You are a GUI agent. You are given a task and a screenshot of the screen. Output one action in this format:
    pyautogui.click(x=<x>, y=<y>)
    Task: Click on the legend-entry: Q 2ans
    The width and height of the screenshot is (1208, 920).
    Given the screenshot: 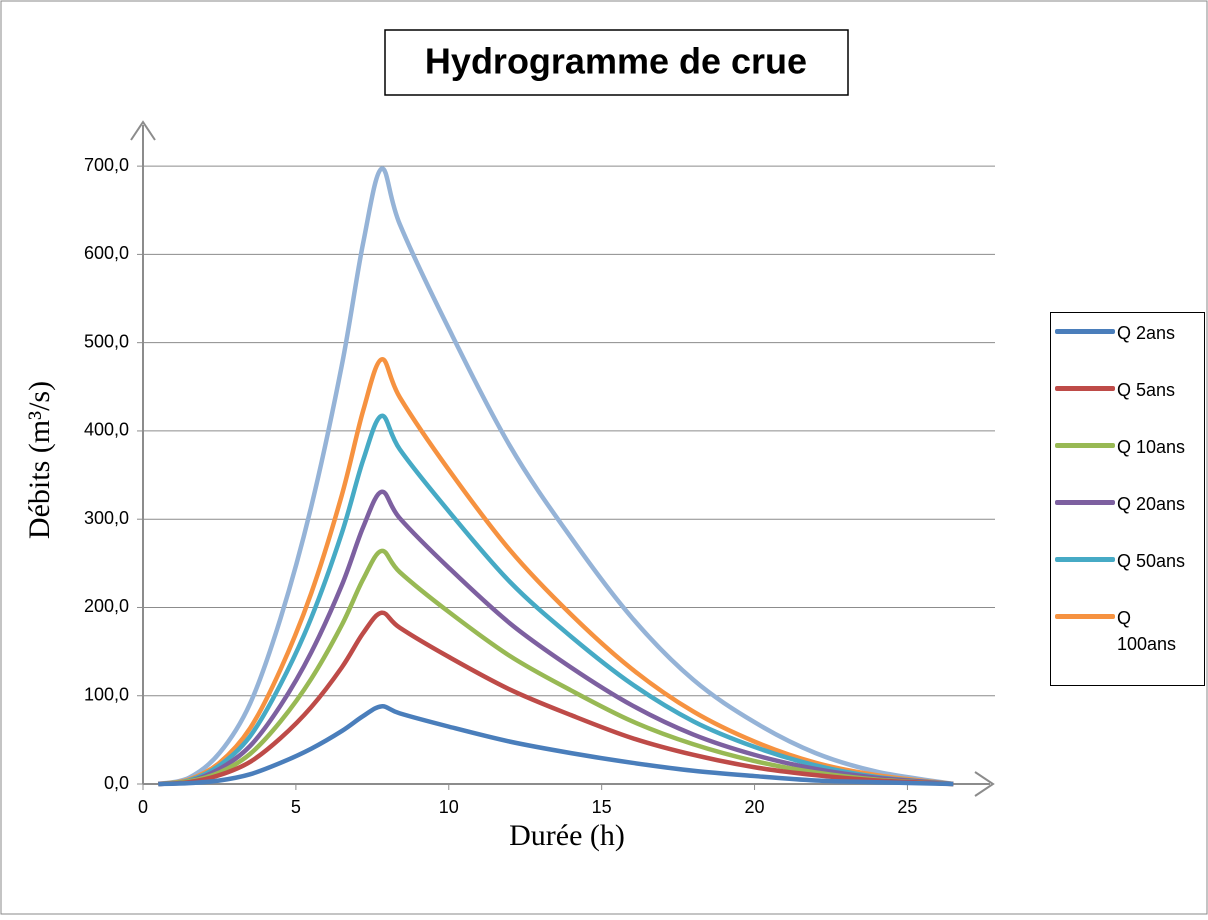 What is the action you would take?
    pyautogui.click(x=1115, y=333)
    